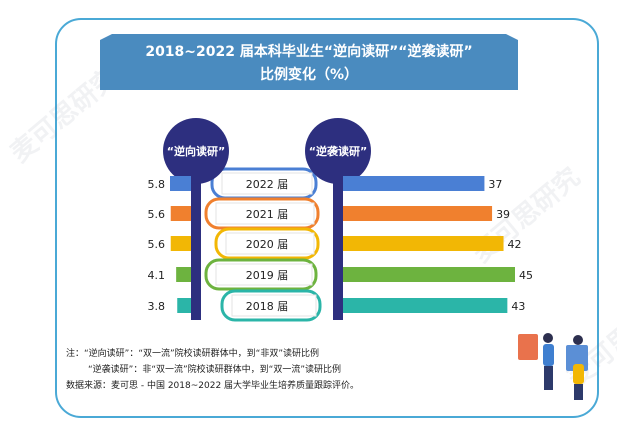  I want to click on right-pillar, so click(338, 235).